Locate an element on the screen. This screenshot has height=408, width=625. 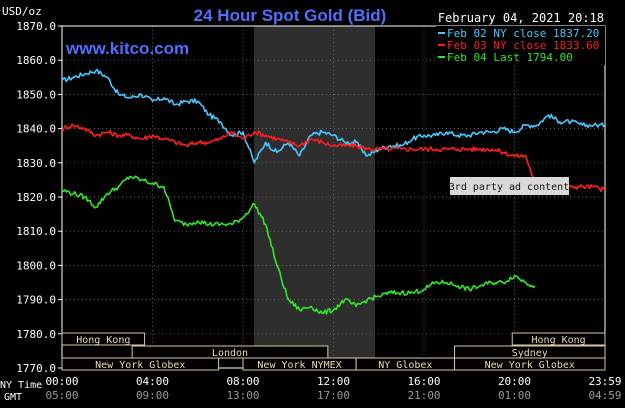
y-tick-label: 1770.0 is located at coordinates (36, 368).